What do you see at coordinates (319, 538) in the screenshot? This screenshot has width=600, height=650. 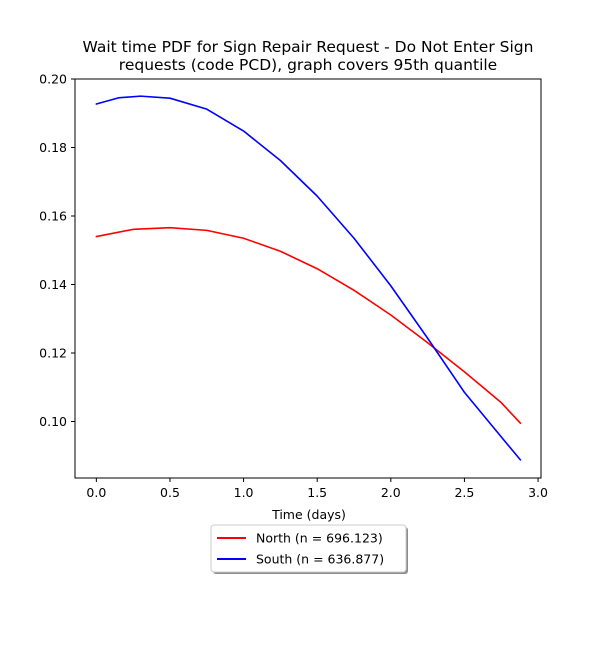 I see `legend-label: North (n = 696.123)` at bounding box center [319, 538].